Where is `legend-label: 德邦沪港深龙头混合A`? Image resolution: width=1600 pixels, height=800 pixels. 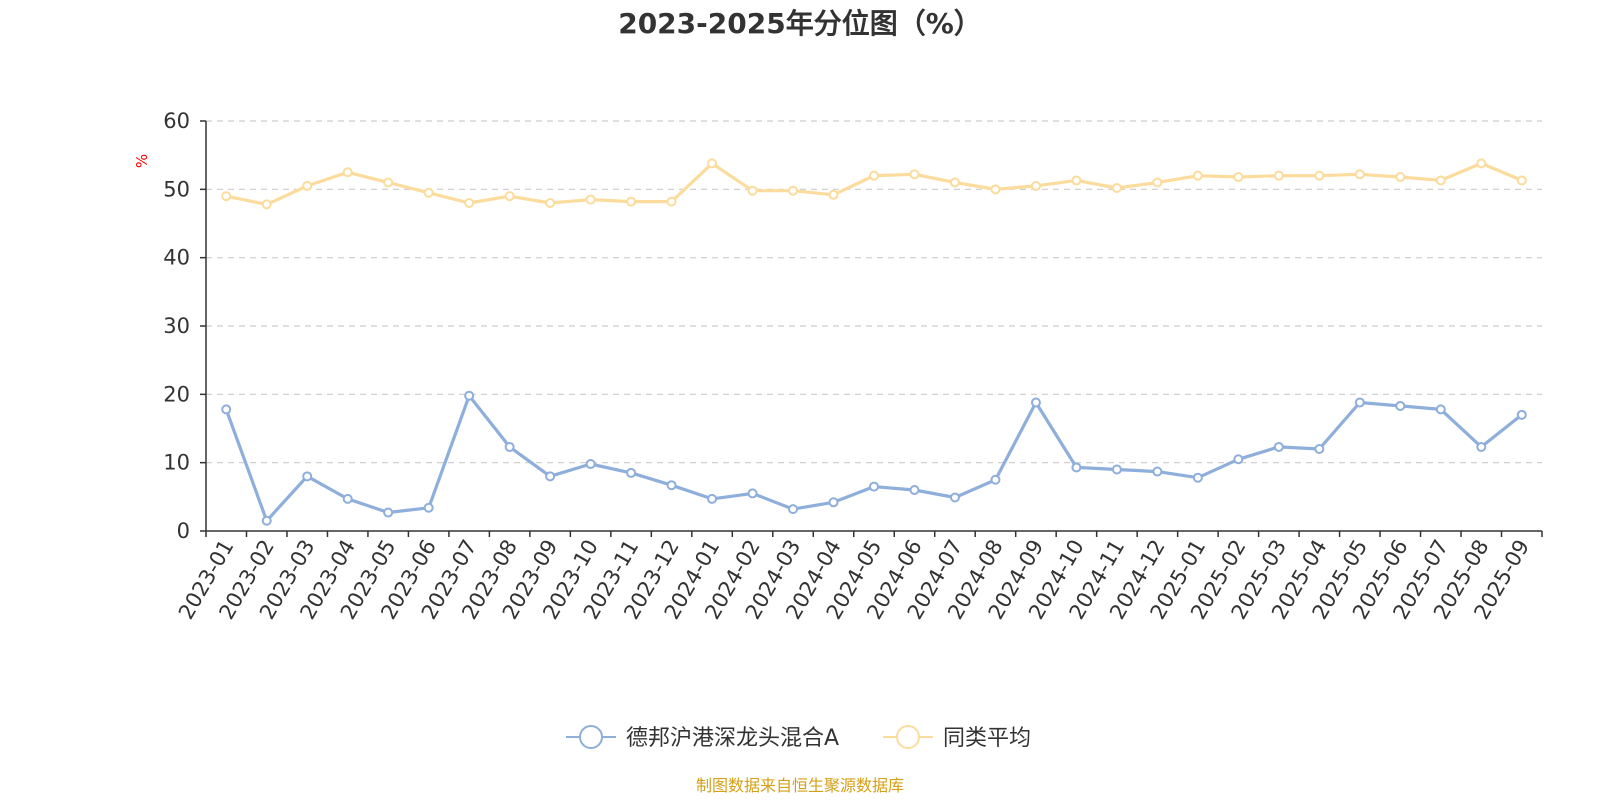
legend-label: 德邦沪港深龙头混合A is located at coordinates (732, 738).